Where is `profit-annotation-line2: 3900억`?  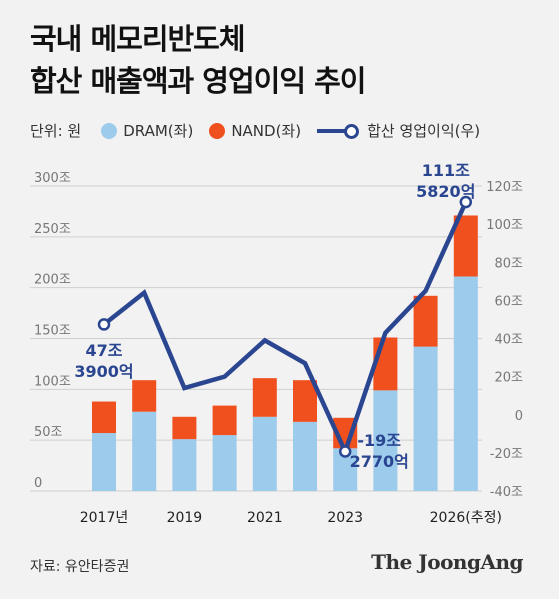
profit-annotation-line2: 3900억 is located at coordinates (103, 371).